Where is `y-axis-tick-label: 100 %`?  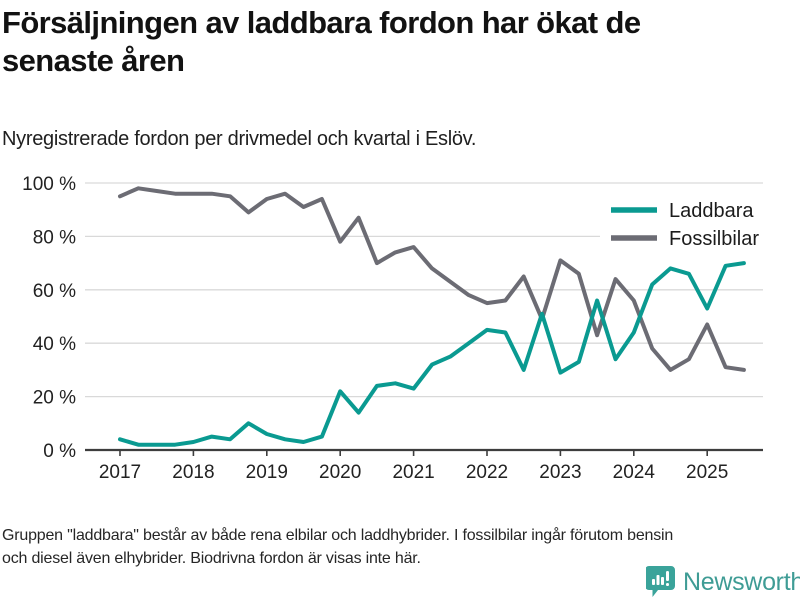 y-axis-tick-label: 100 % is located at coordinates (49, 184).